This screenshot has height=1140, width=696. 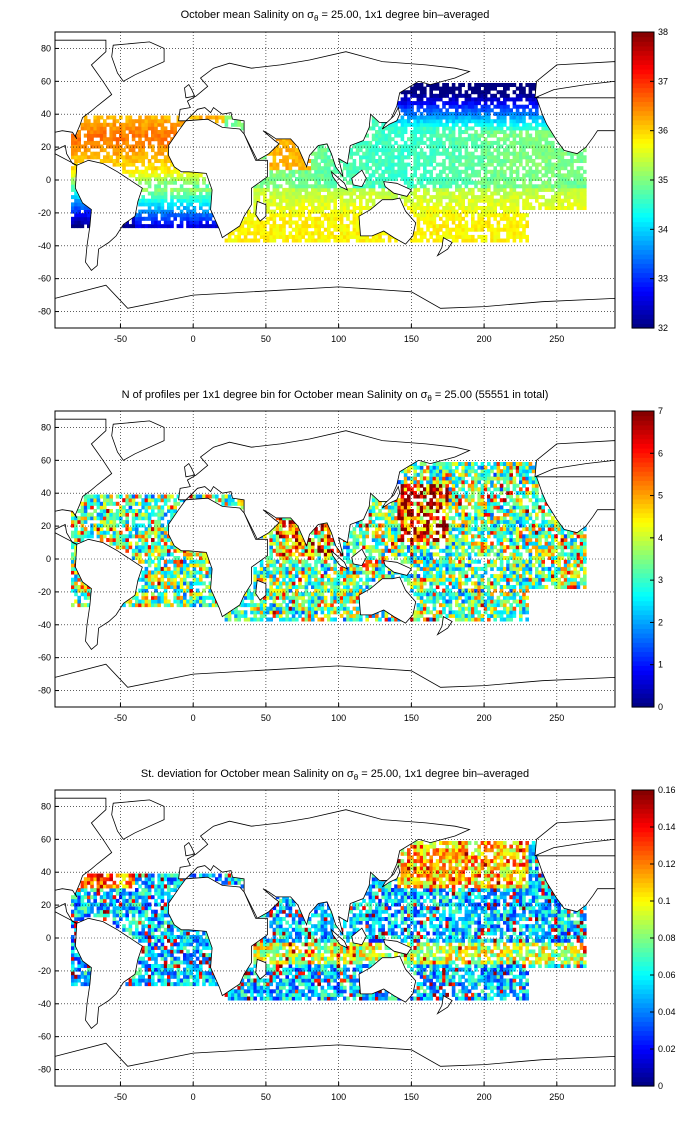 I want to click on colorbar-tick-label: 37, so click(x=663, y=81).